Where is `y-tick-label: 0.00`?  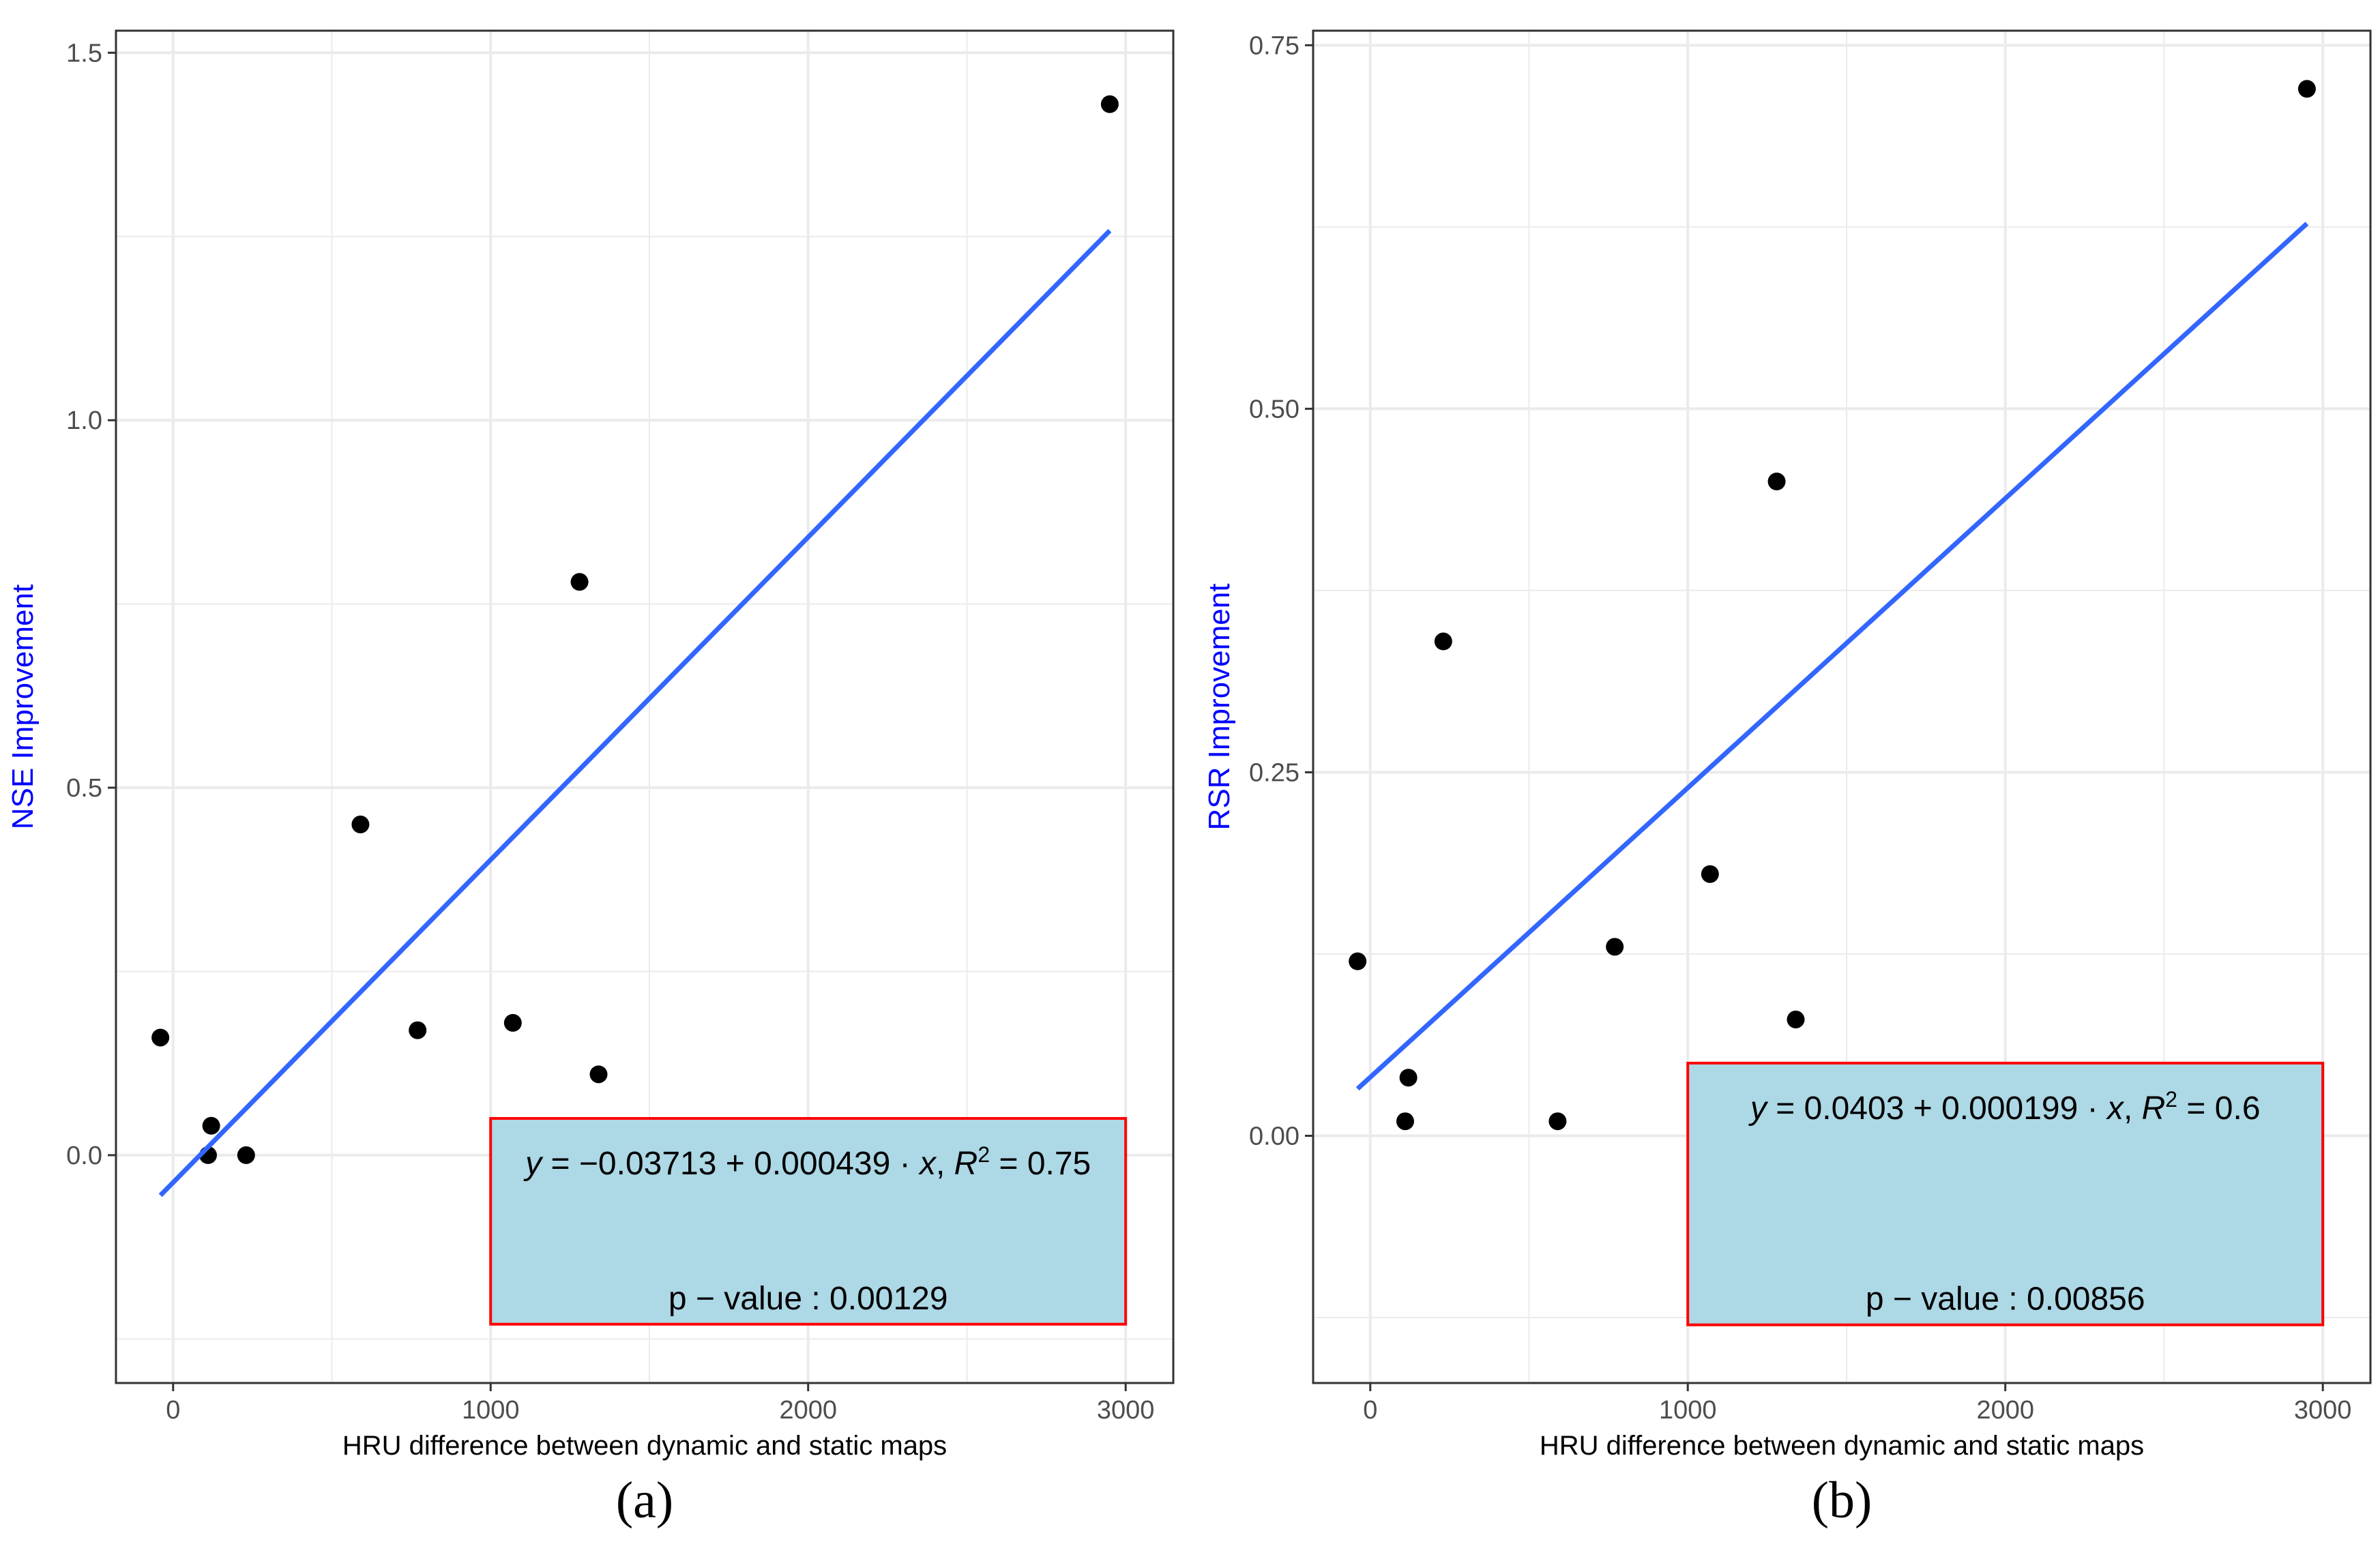 y-tick-label: 0.00 is located at coordinates (1274, 1137).